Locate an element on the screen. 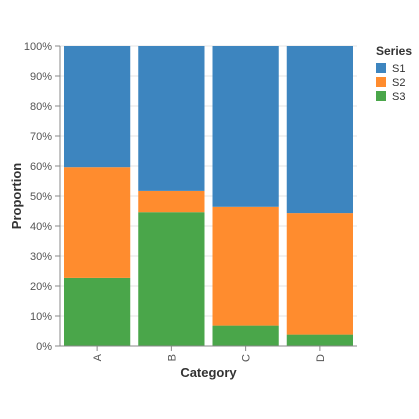  bar-D-S2 is located at coordinates (319, 274).